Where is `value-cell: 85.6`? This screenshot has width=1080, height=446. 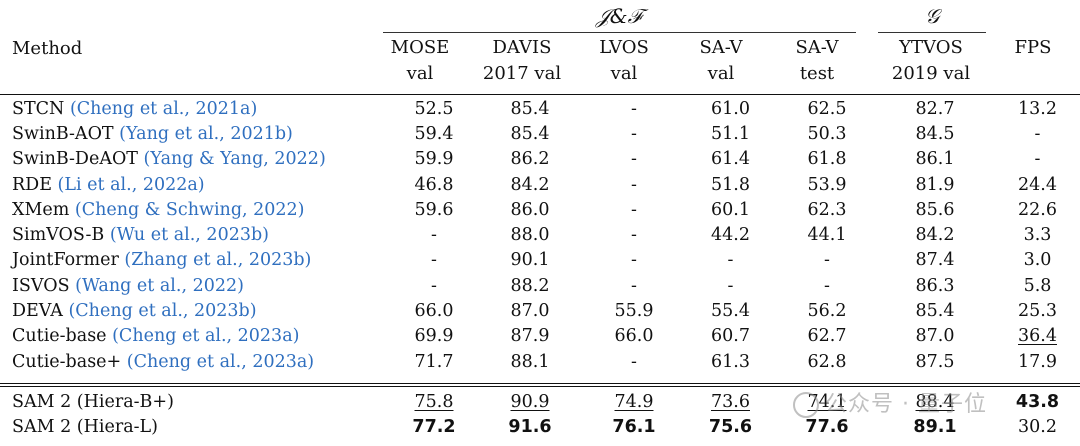 value-cell: 85.6 is located at coordinates (935, 209).